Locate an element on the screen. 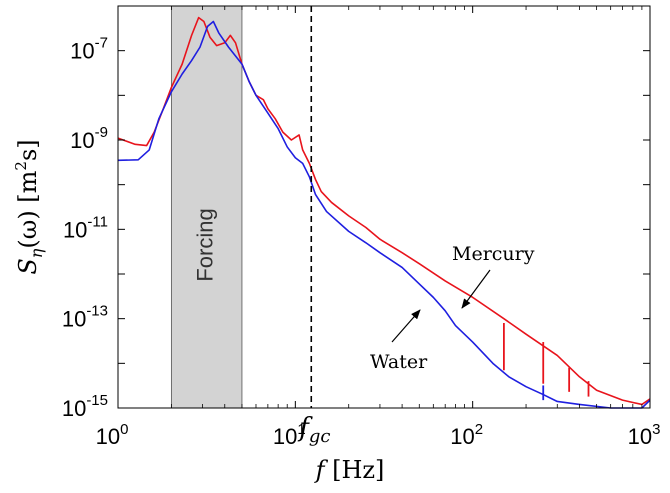 This screenshot has height=493, width=670. y-axis-label-sub: η is located at coordinates (36, 253).